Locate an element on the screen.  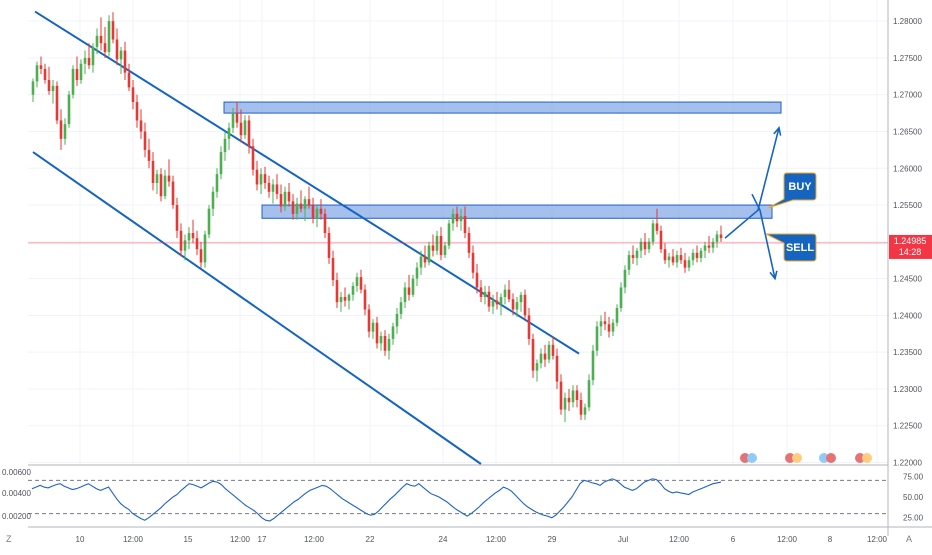
price-tick-label: 1.22000 is located at coordinates (907, 463).